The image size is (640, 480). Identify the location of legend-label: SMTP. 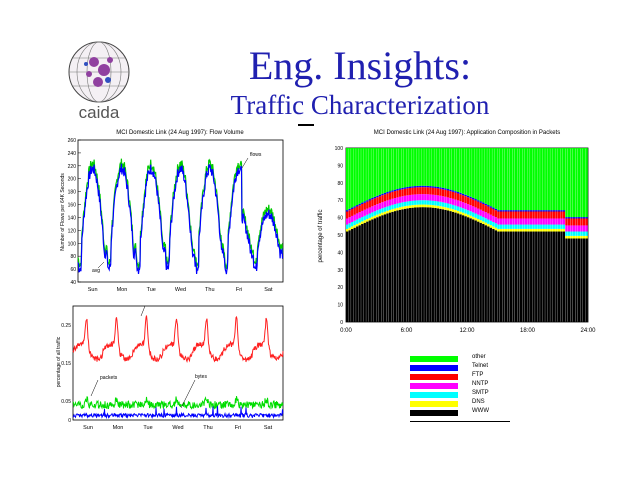
(480, 393).